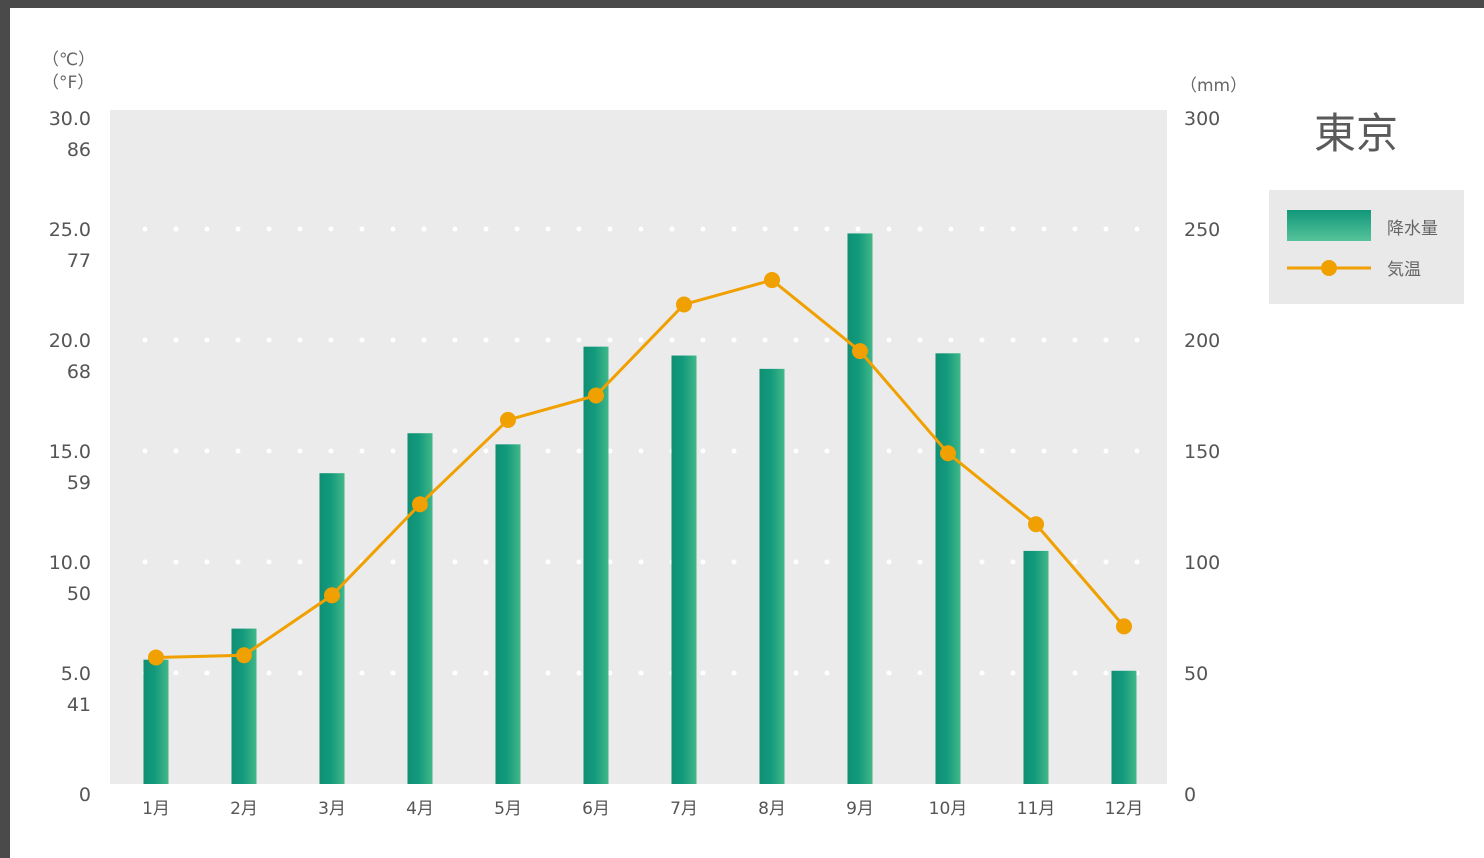  Describe the element at coordinates (70, 563) in the screenshot. I see `left-axis-tick-c: 10.0` at that location.